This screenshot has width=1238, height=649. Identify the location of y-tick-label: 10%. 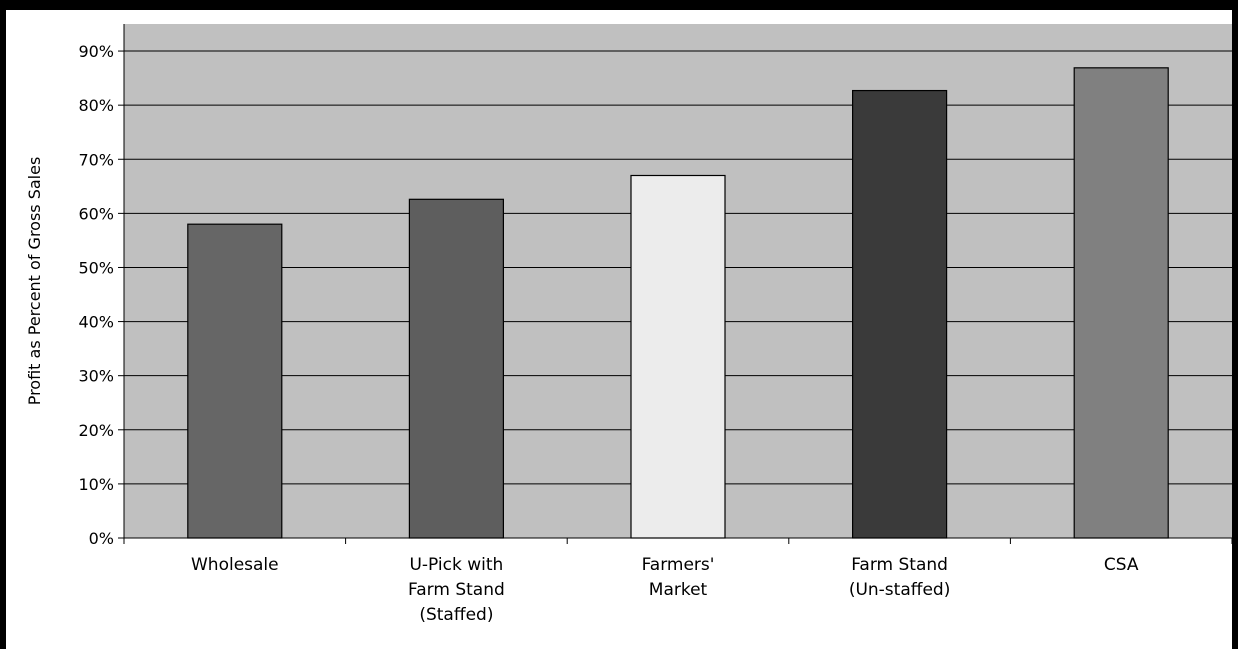
(96, 484).